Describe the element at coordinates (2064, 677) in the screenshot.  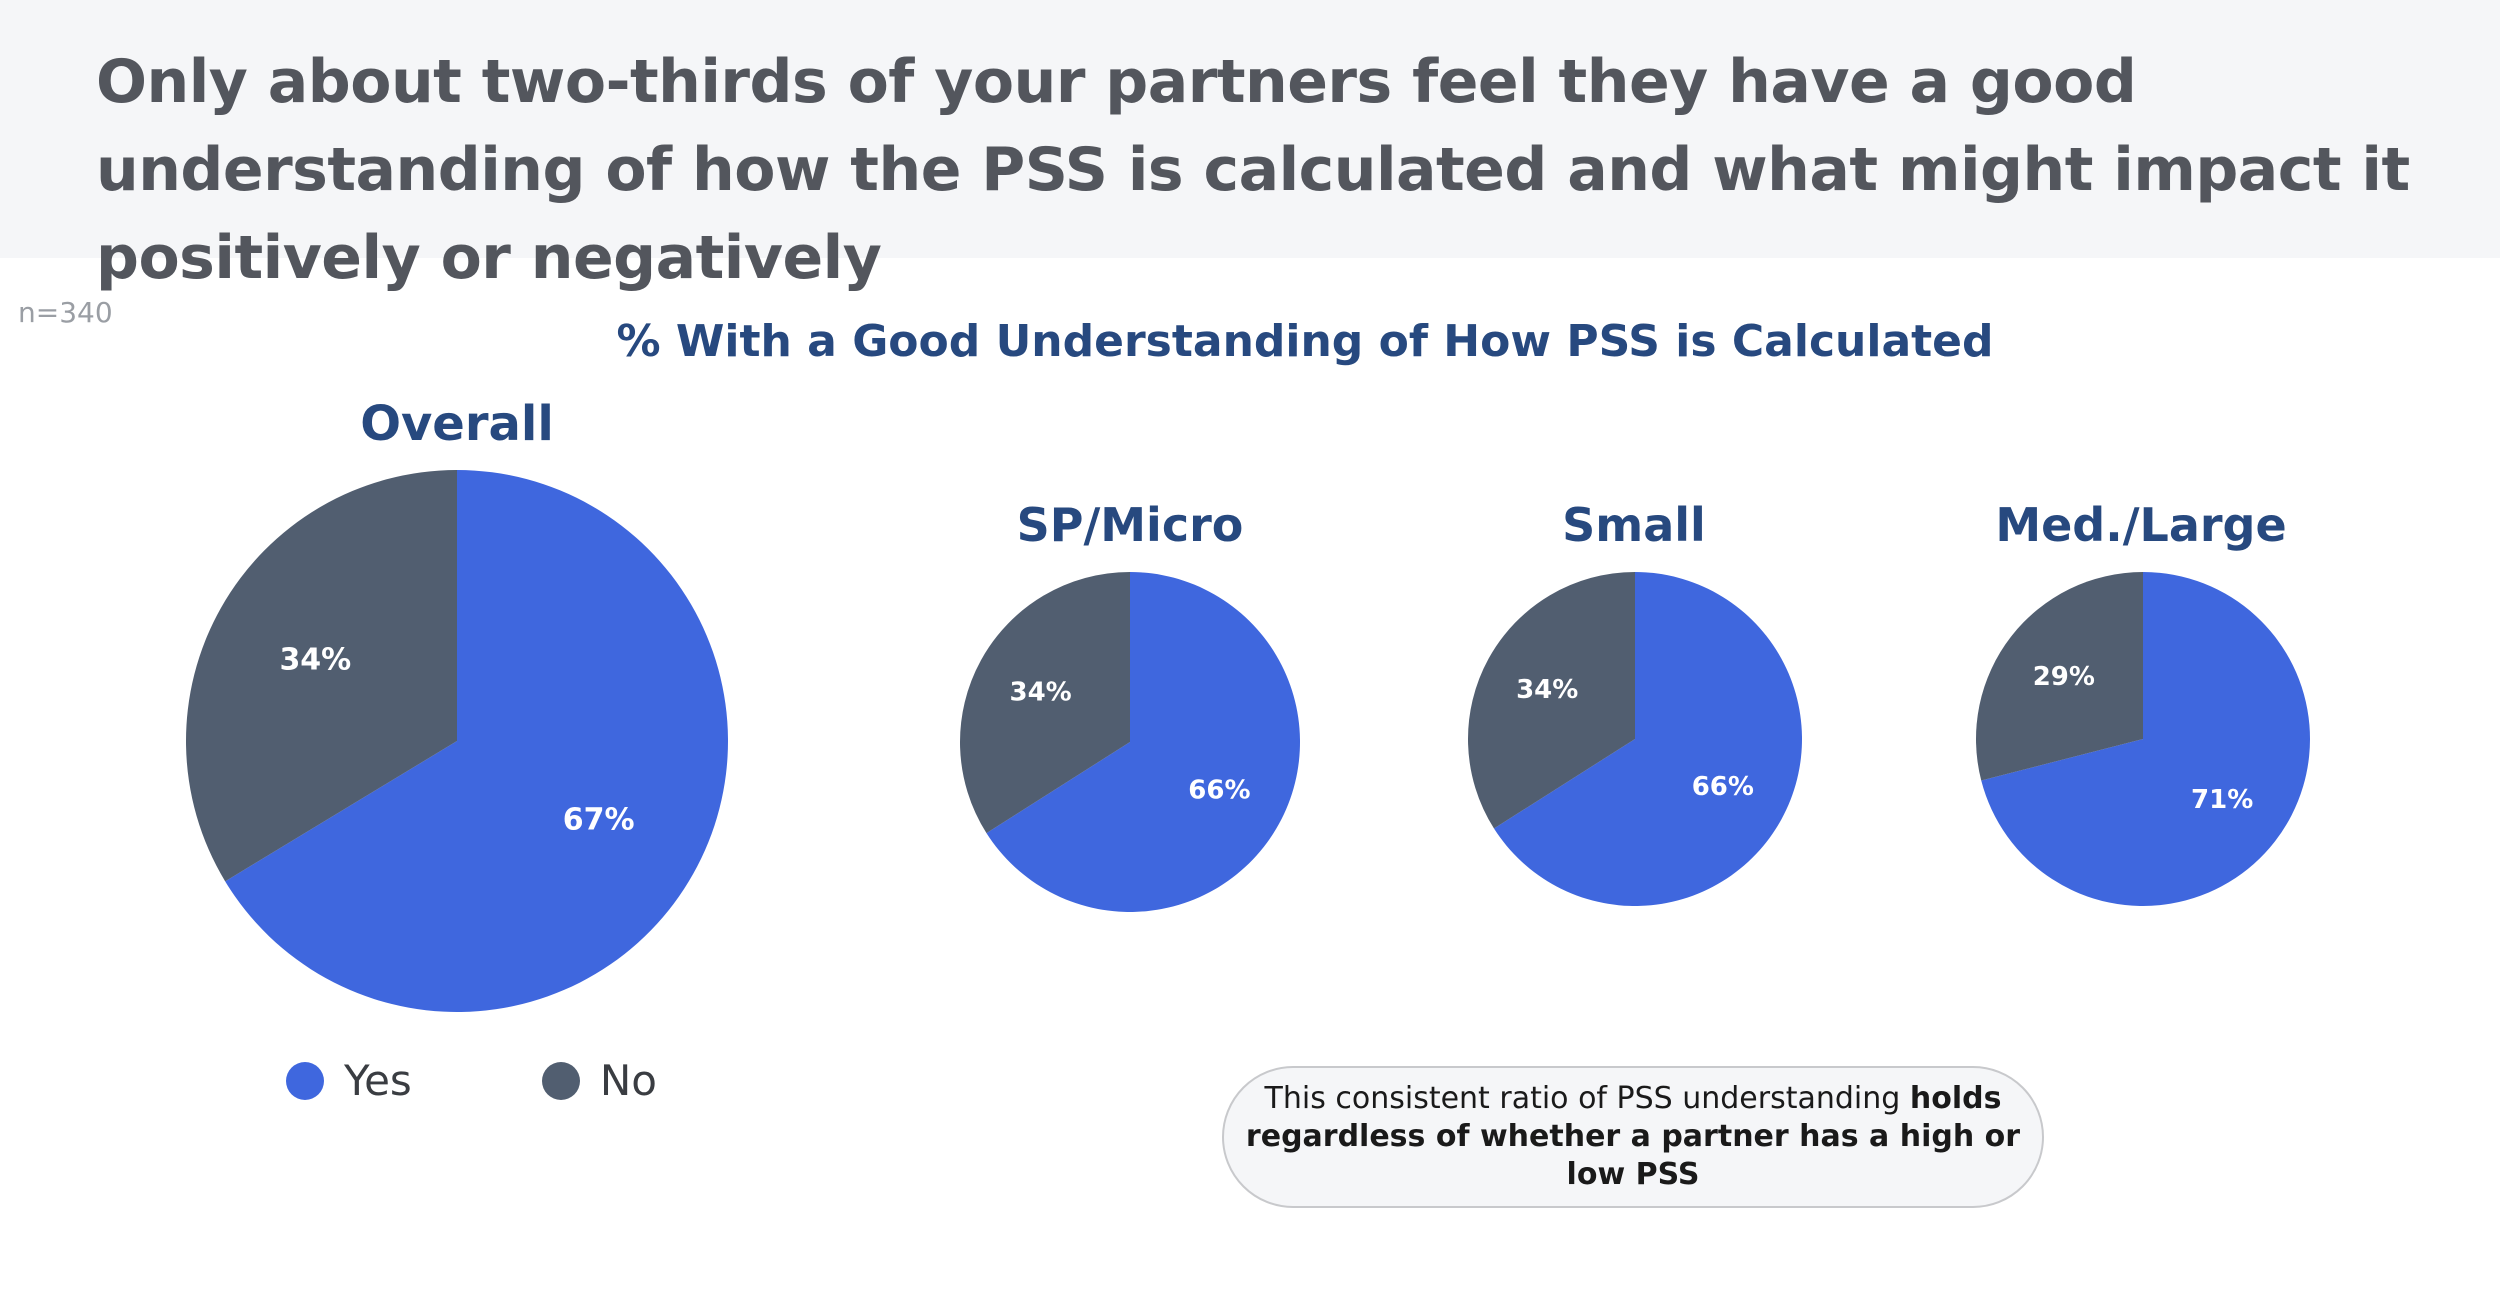
I see `pie-label-no: 29%` at that location.